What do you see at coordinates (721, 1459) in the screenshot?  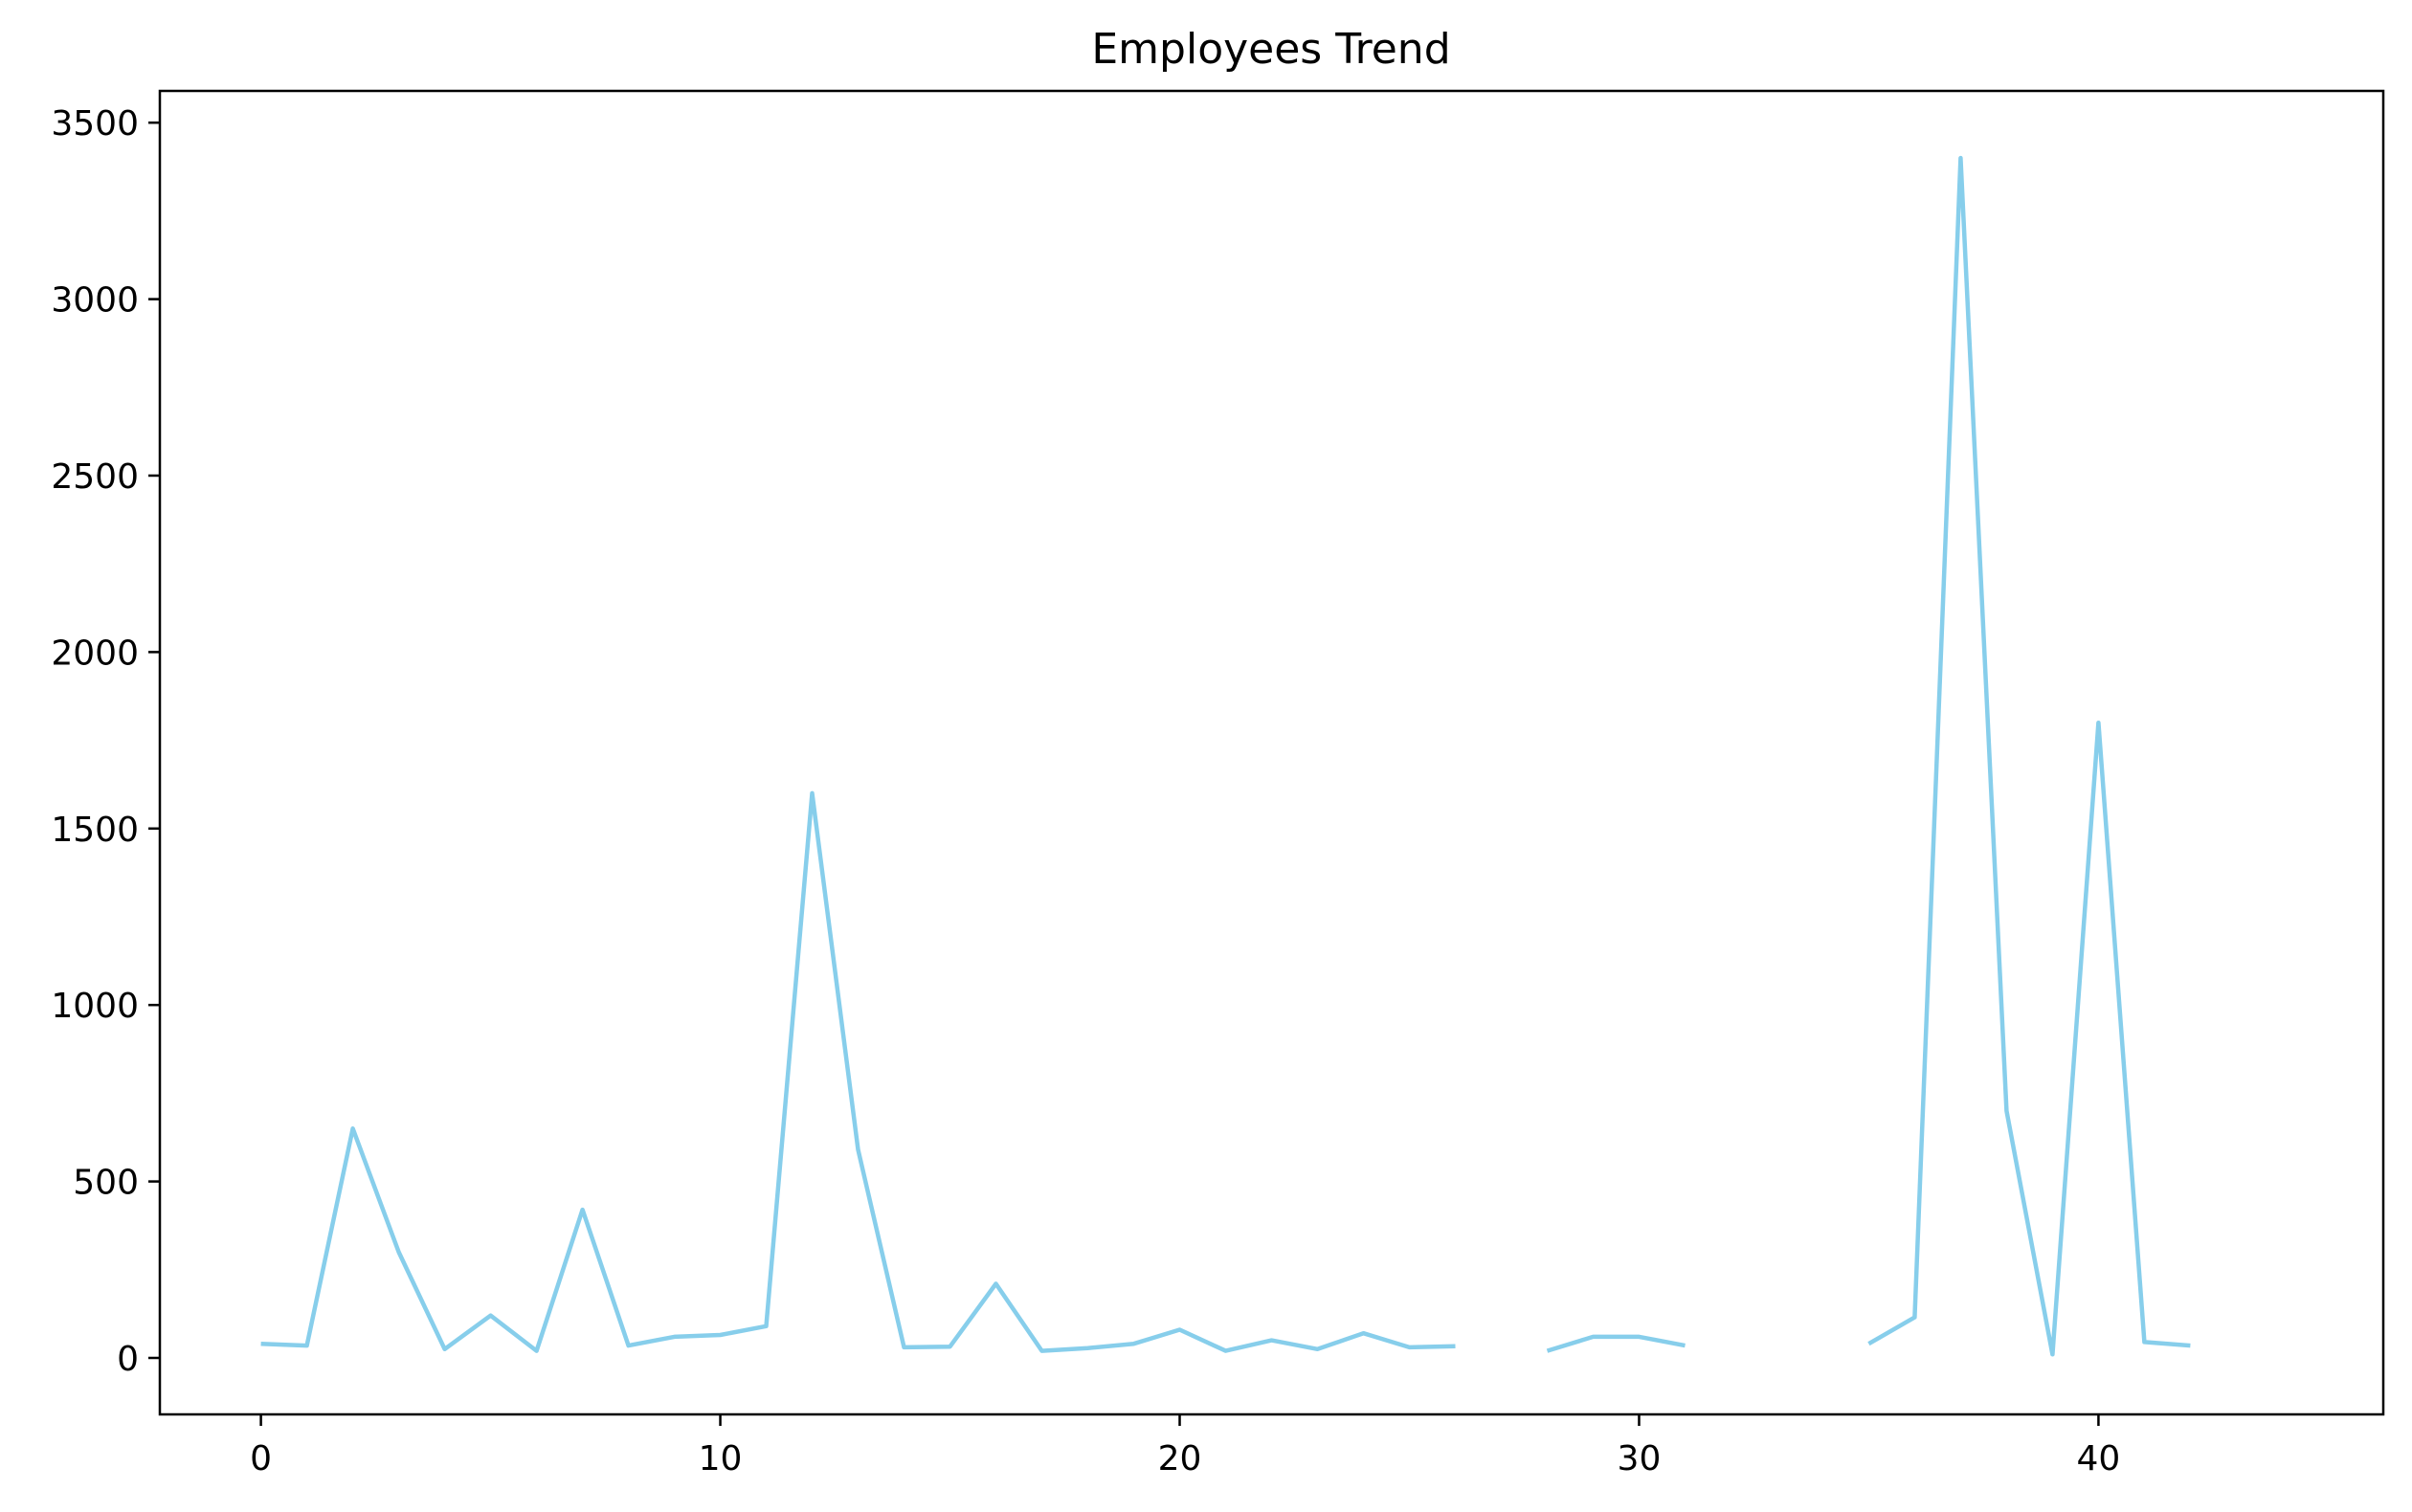 I see `x-tick-label: 10` at bounding box center [721, 1459].